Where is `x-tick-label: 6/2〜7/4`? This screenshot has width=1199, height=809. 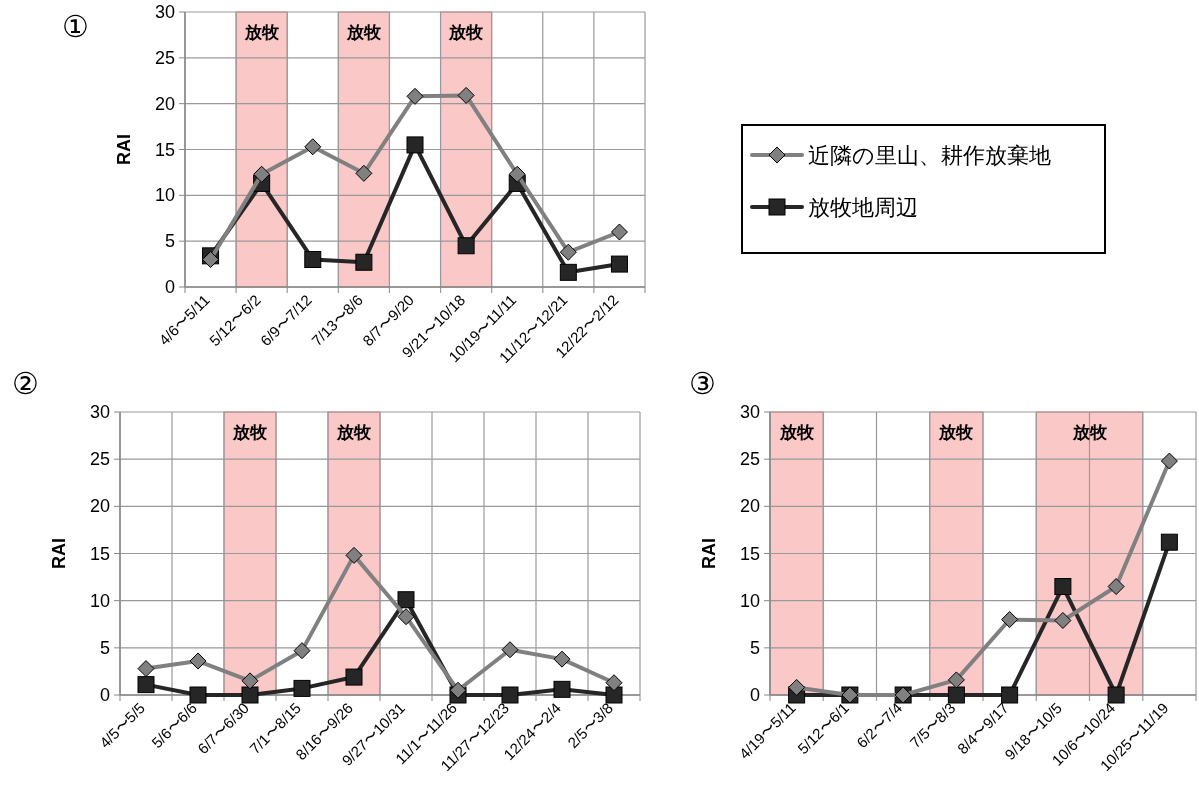 x-tick-label: 6/2〜7/4 is located at coordinates (879, 725).